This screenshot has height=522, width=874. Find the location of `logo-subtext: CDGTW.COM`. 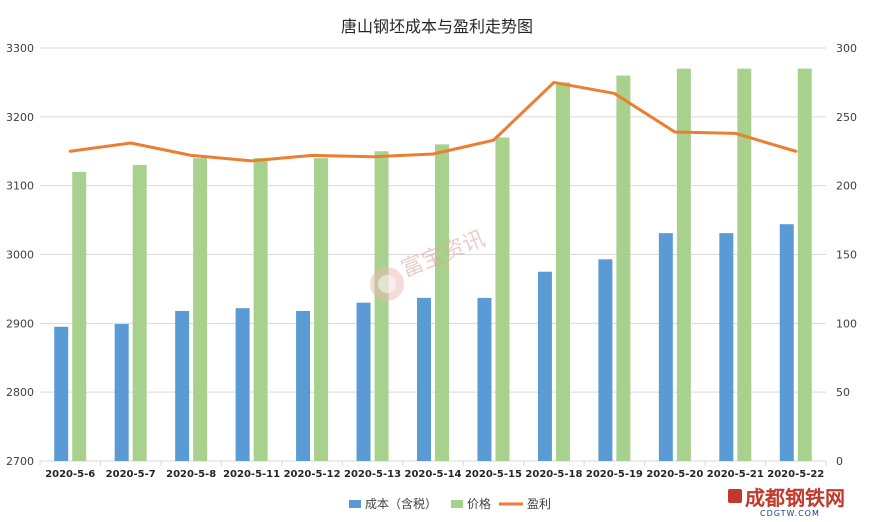

logo-subtext: CDGTW.COM is located at coordinates (790, 513).